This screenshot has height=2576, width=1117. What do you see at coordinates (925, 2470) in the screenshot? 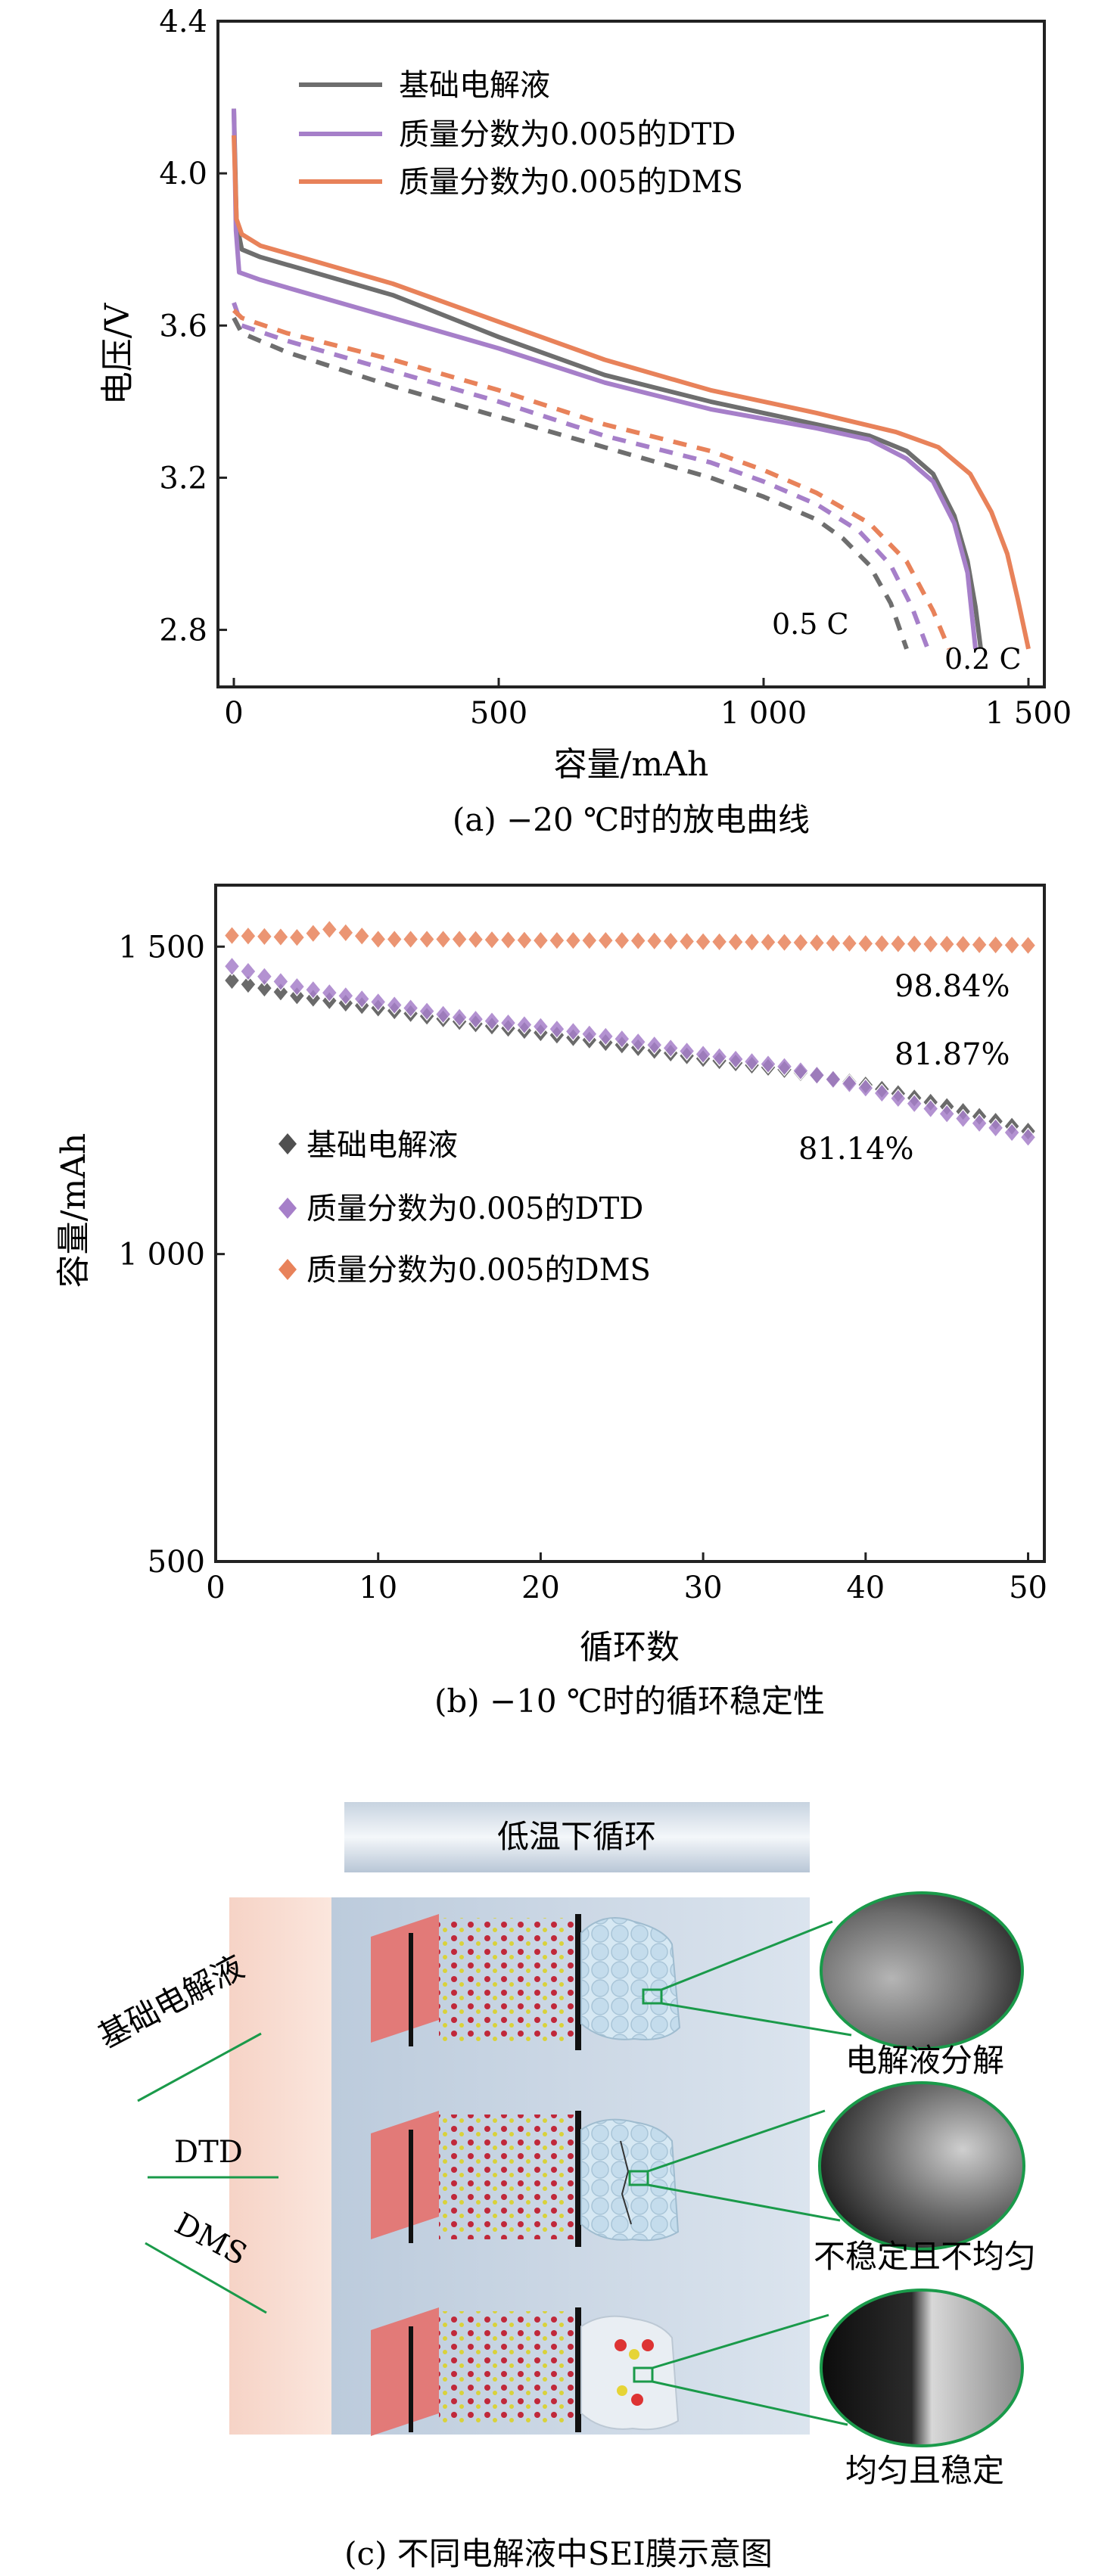
I see `result-label-dms: 均匀且稳定` at bounding box center [925, 2470].